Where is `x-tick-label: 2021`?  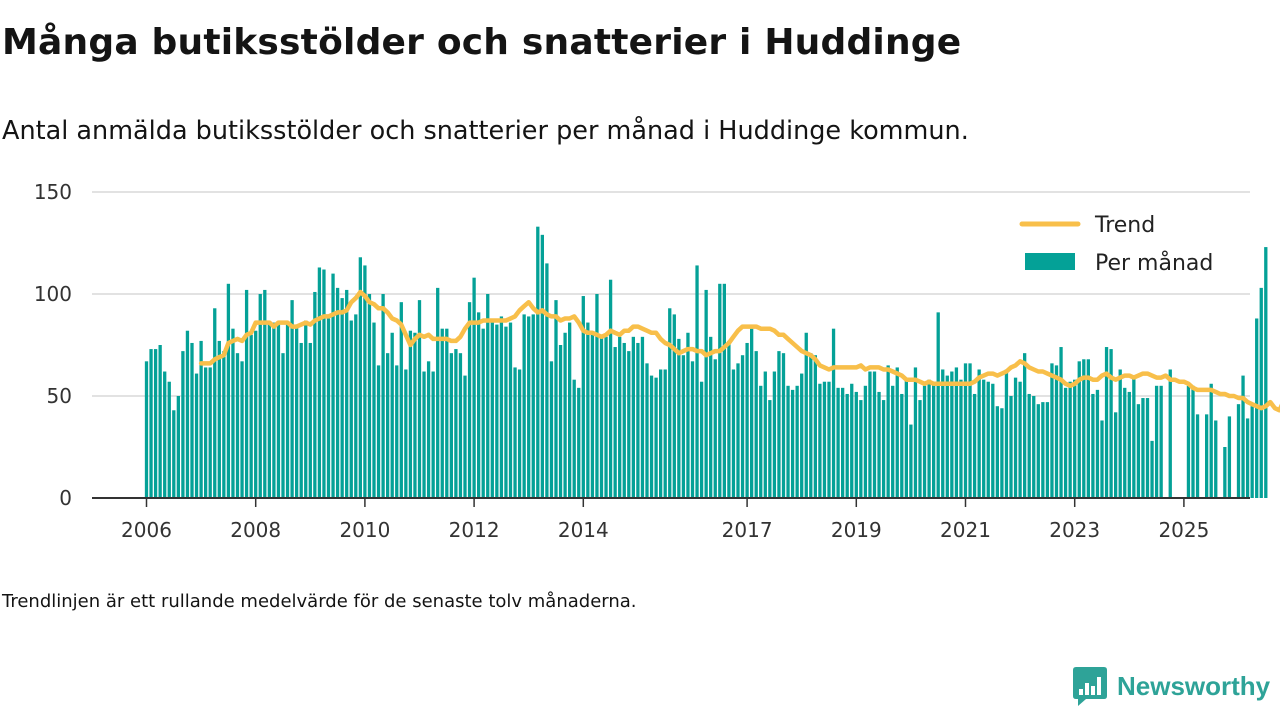 x-tick-label: 2021 is located at coordinates (965, 530).